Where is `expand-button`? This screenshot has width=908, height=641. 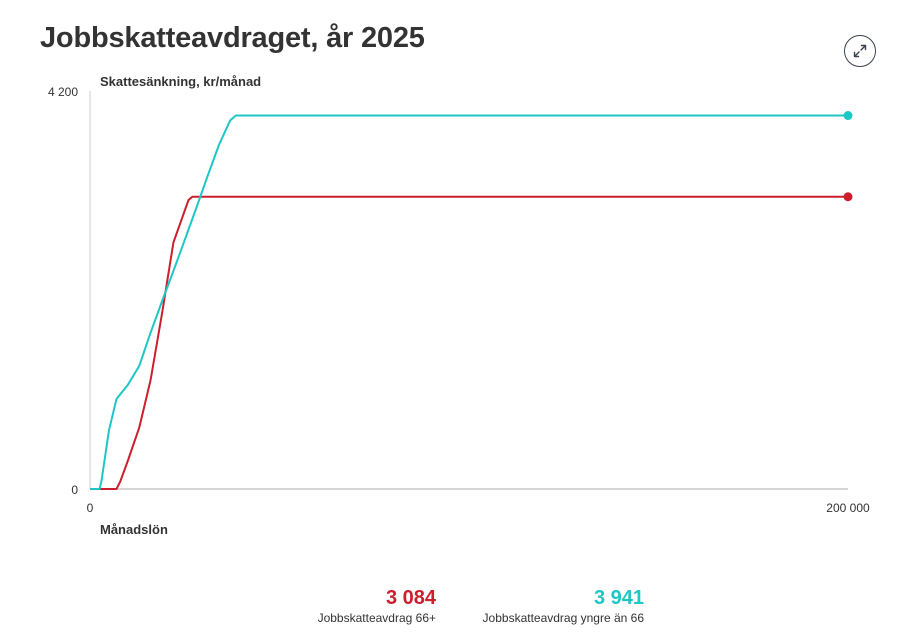 expand-button is located at coordinates (860, 51).